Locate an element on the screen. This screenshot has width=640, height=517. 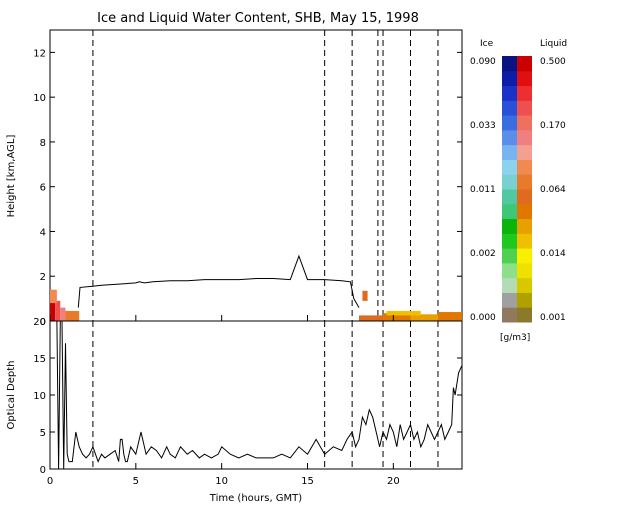
ice-tick-label-2: 0.011 is located at coordinates (483, 190).